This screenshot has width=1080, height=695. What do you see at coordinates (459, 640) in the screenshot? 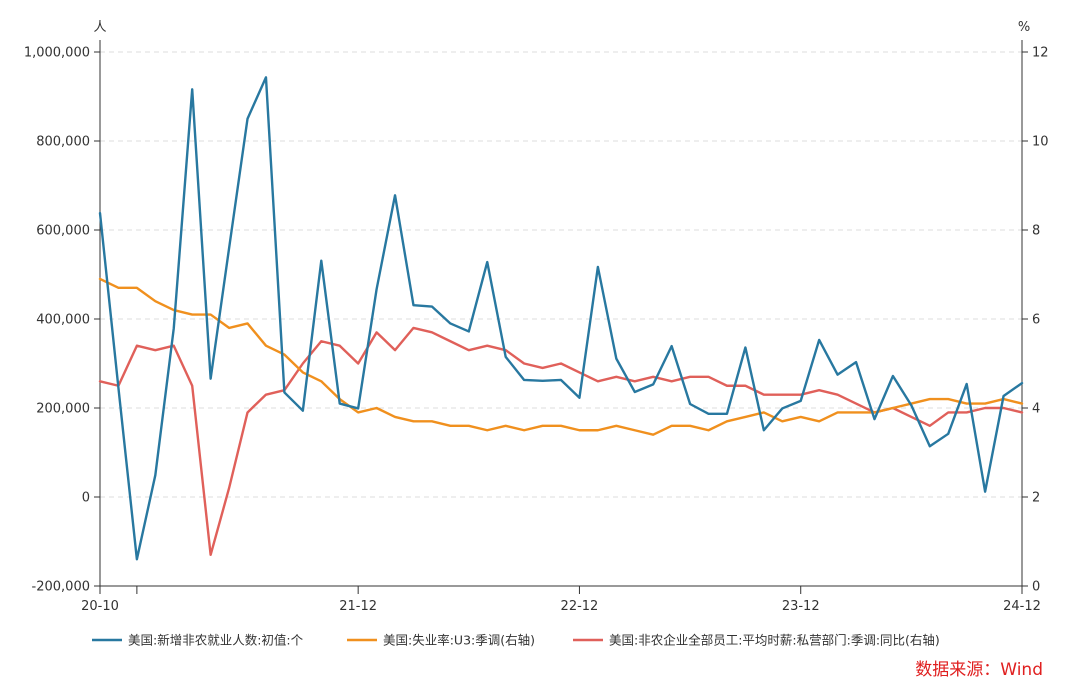
I see `legend-label: 美国:失业率:U3:季调(右轴)` at bounding box center [459, 640].